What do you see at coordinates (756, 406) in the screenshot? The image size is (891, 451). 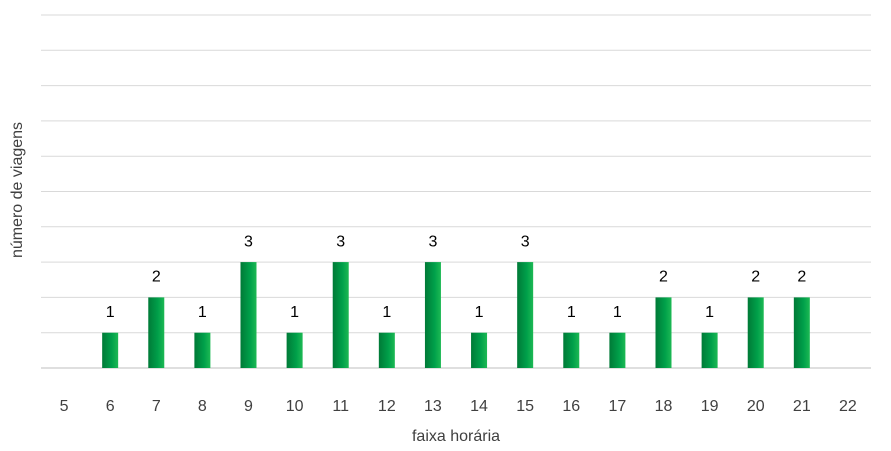 I see `x-tick-label: 20` at bounding box center [756, 406].